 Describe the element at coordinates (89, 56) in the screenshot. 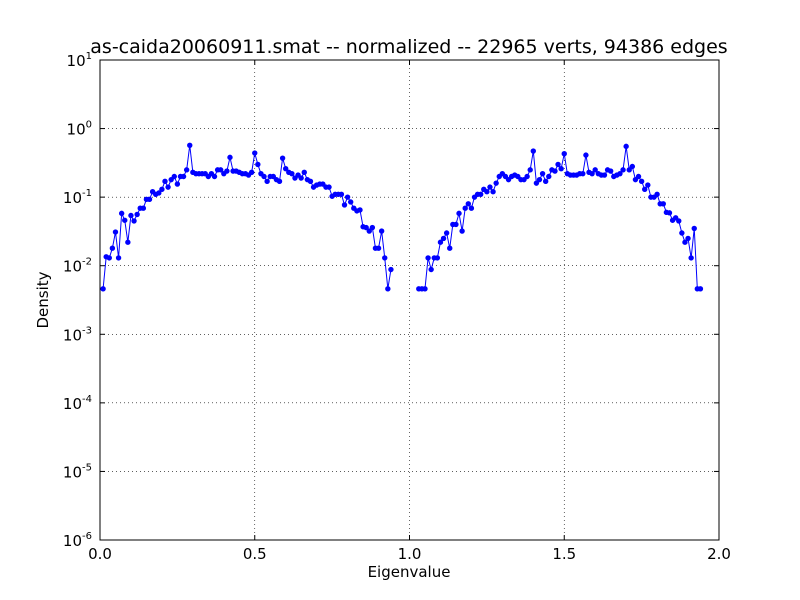

I see `y-tick-exponent: 1` at that location.